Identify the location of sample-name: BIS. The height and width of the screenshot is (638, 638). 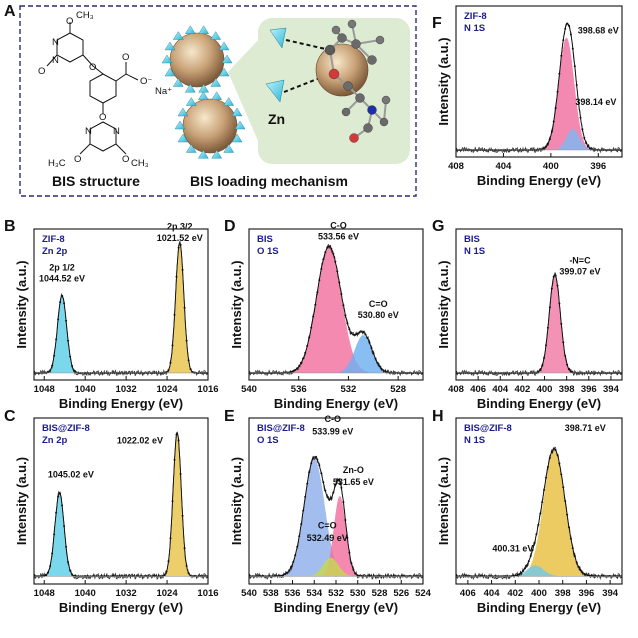
(472, 239).